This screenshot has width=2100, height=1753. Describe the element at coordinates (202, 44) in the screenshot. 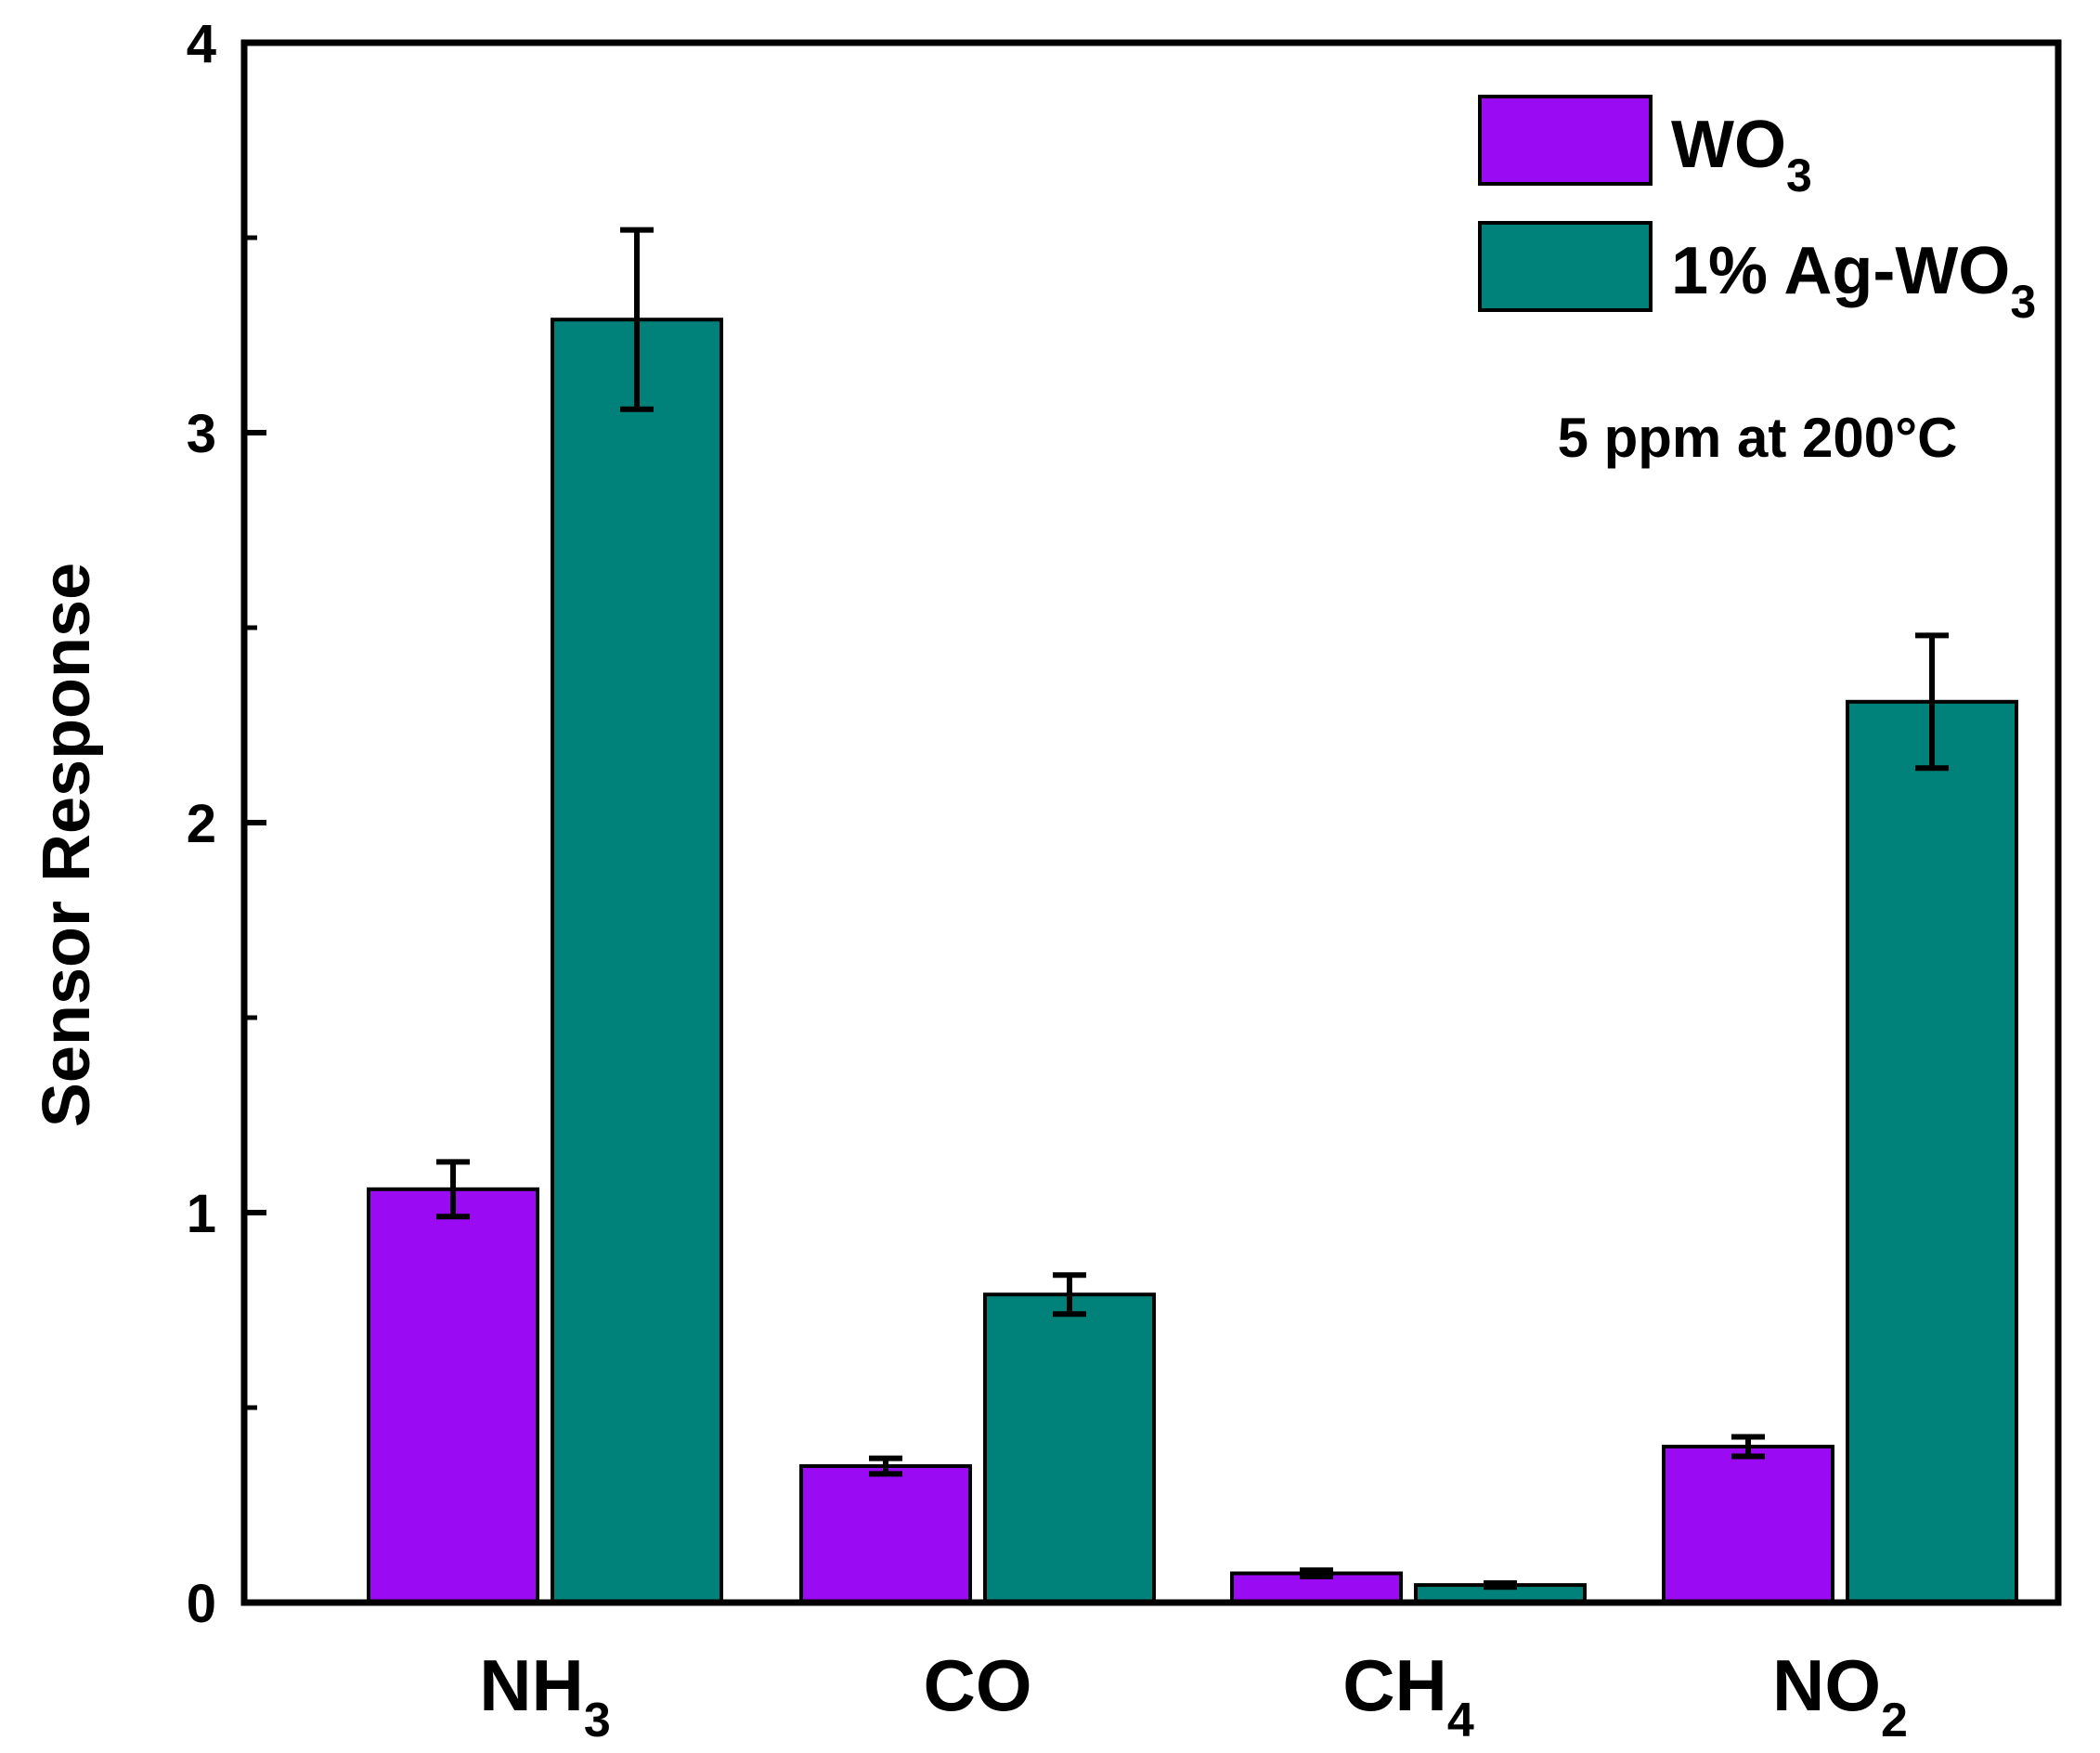

I see `y-tick-label: 4` at that location.